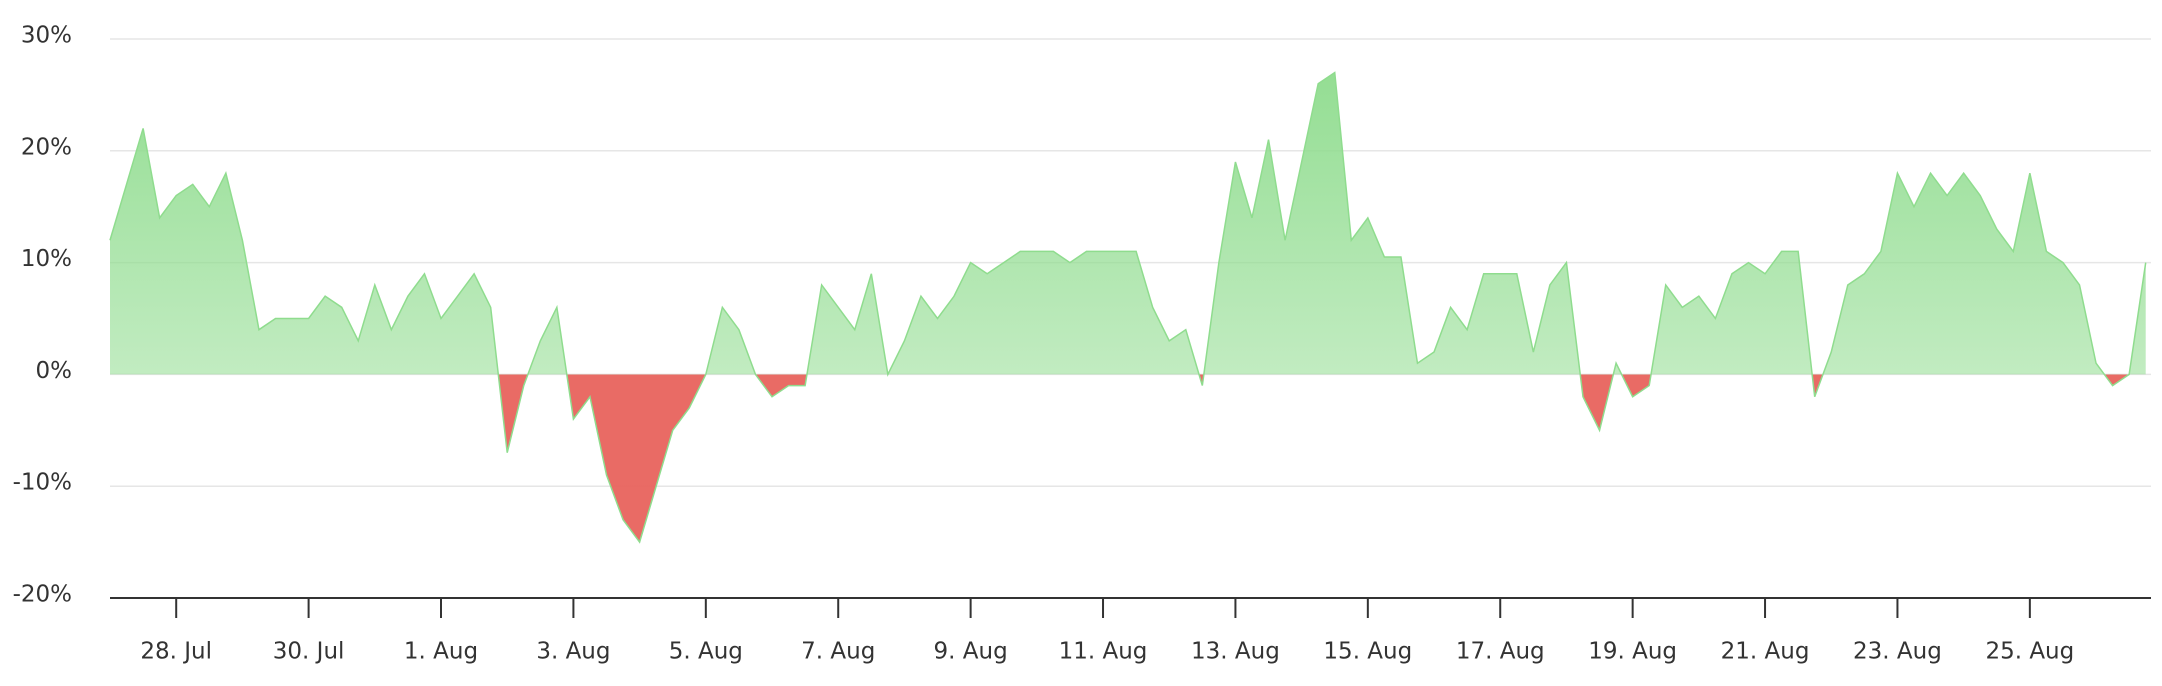  Describe the element at coordinates (1897, 652) in the screenshot. I see `x-tick-label: 23. Aug` at that location.